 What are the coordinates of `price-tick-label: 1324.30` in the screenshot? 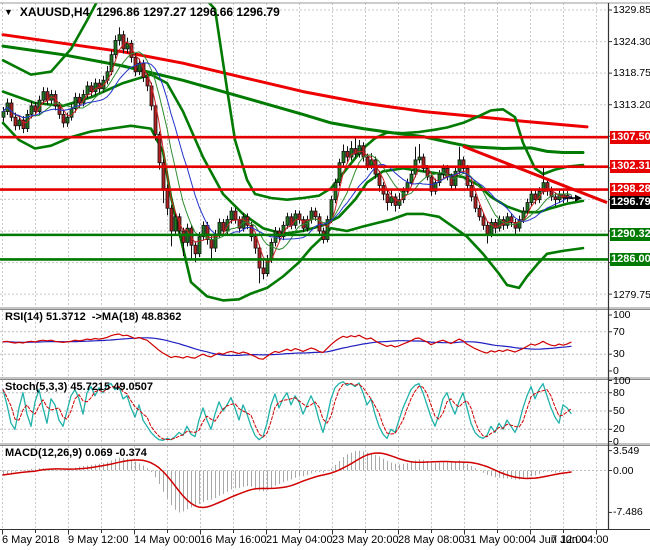 It's located at (631, 41).